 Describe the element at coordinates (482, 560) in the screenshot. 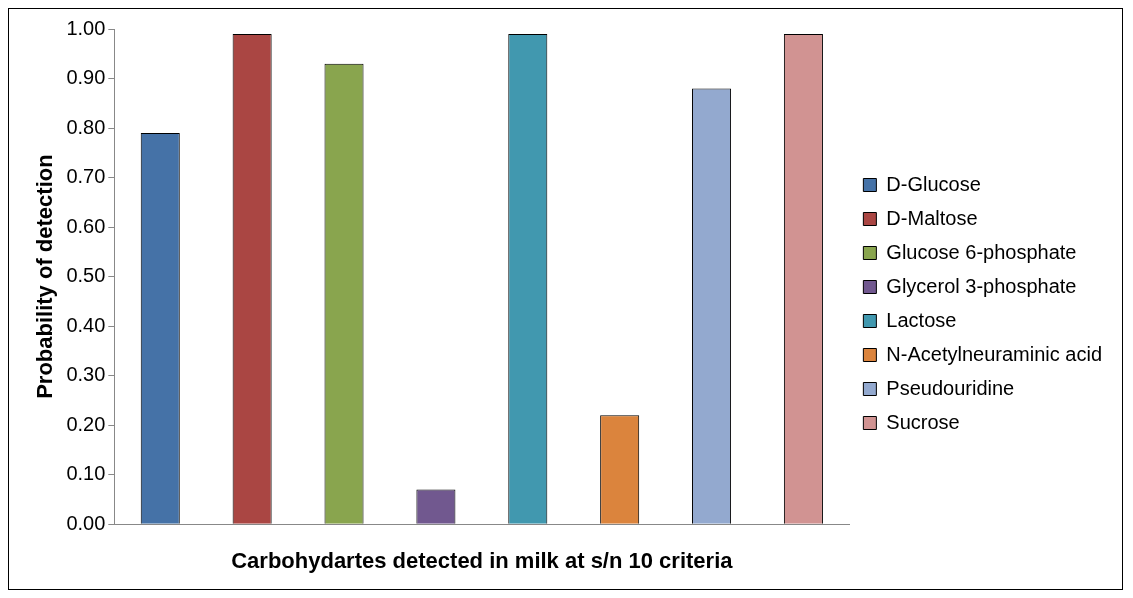

I see `x-axis-title: Carbohydartes detected in milk at s/n 10 criteria` at that location.